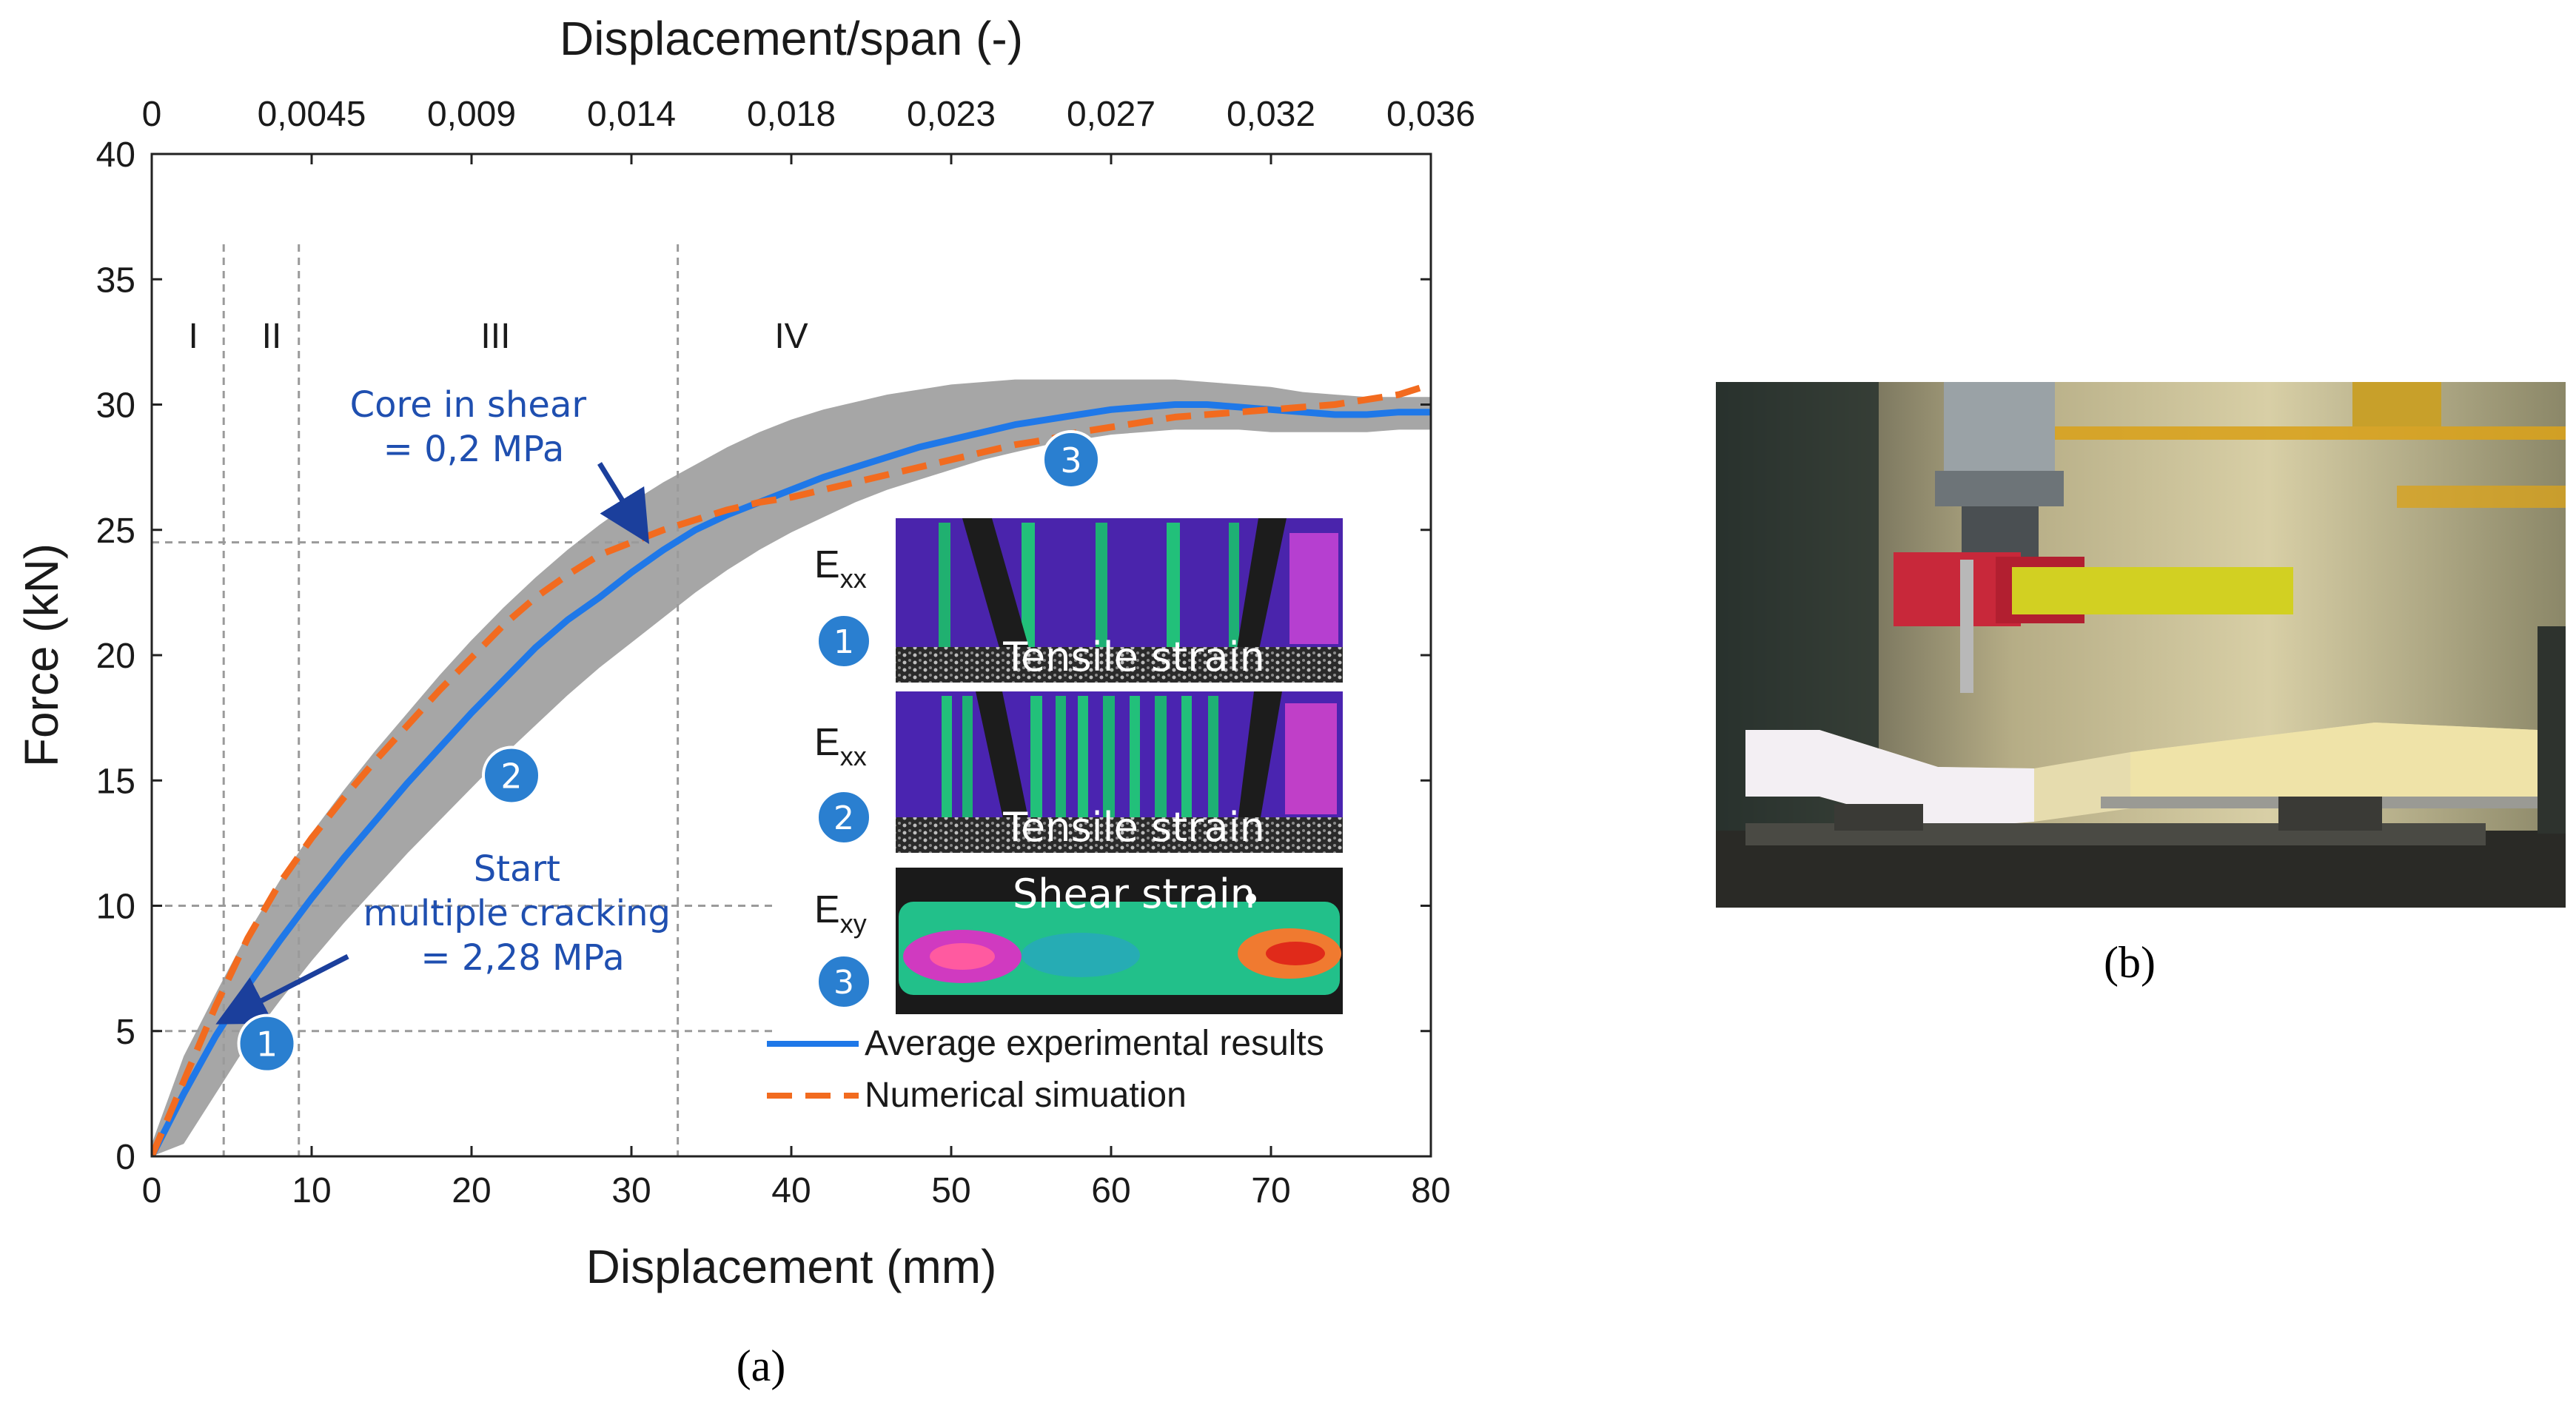  What do you see at coordinates (2141, 645) in the screenshot?
I see `panel-b-photo` at bounding box center [2141, 645].